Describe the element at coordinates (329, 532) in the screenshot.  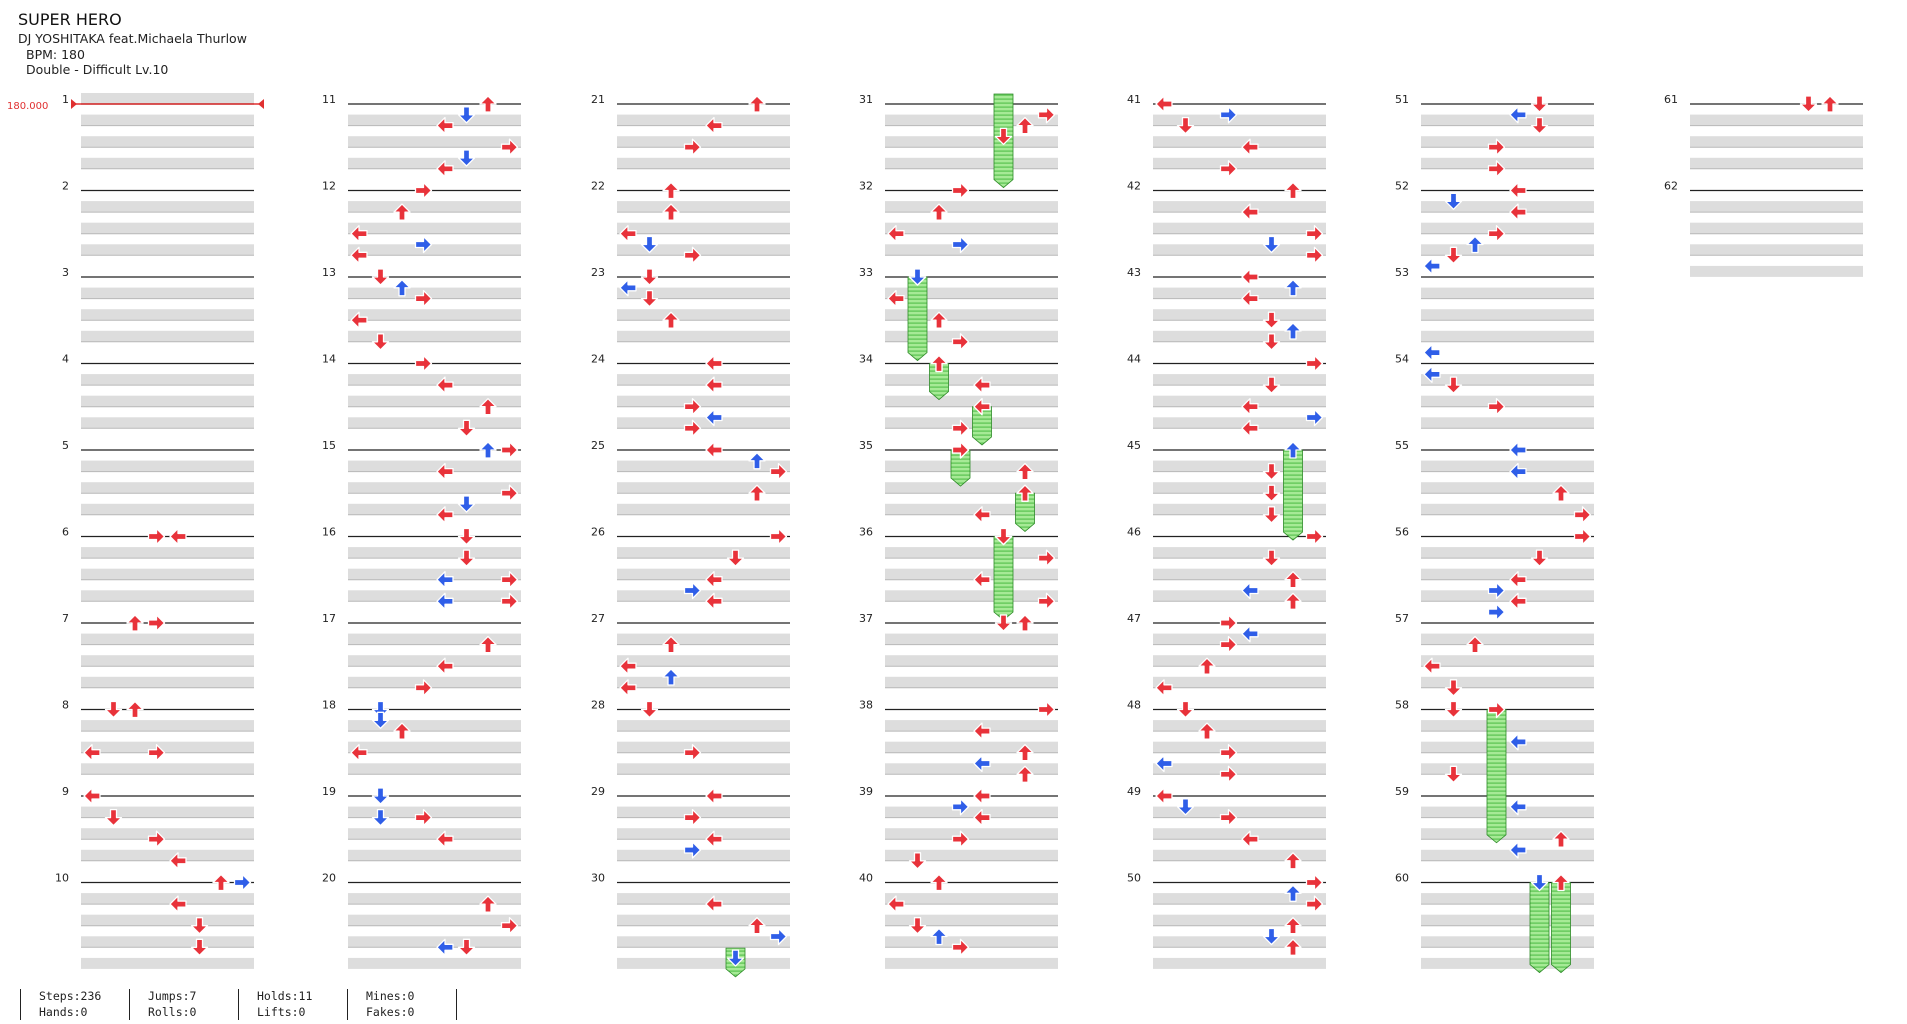
I see `measure-number: 16` at that location.